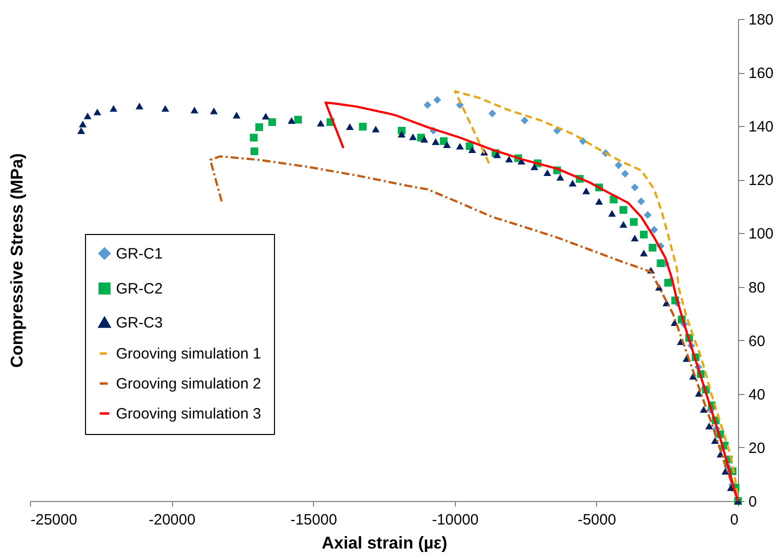 The height and width of the screenshot is (559, 780). What do you see at coordinates (139, 289) in the screenshot?
I see `legend-label: GR-C2` at bounding box center [139, 289].